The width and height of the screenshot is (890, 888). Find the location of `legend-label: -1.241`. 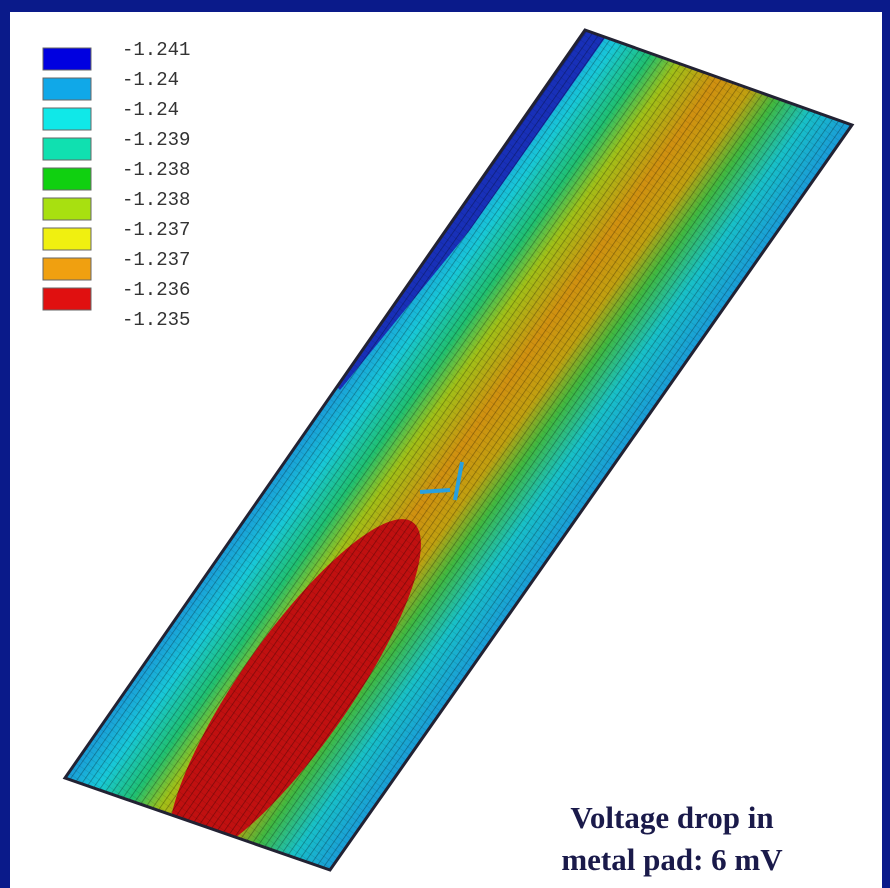

legend-label: -1.241 is located at coordinates (156, 50).